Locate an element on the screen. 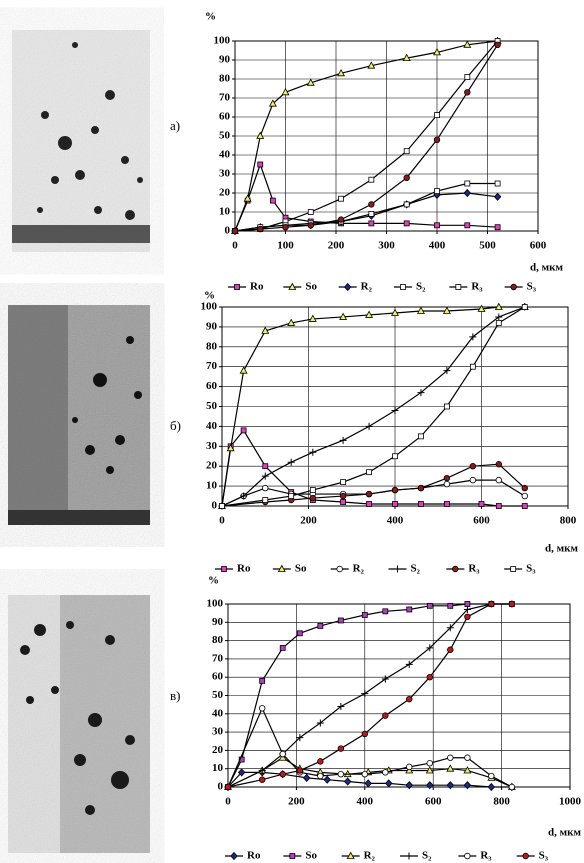 The width and height of the screenshot is (584, 863). y-tick-label: 0 is located at coordinates (215, 506).